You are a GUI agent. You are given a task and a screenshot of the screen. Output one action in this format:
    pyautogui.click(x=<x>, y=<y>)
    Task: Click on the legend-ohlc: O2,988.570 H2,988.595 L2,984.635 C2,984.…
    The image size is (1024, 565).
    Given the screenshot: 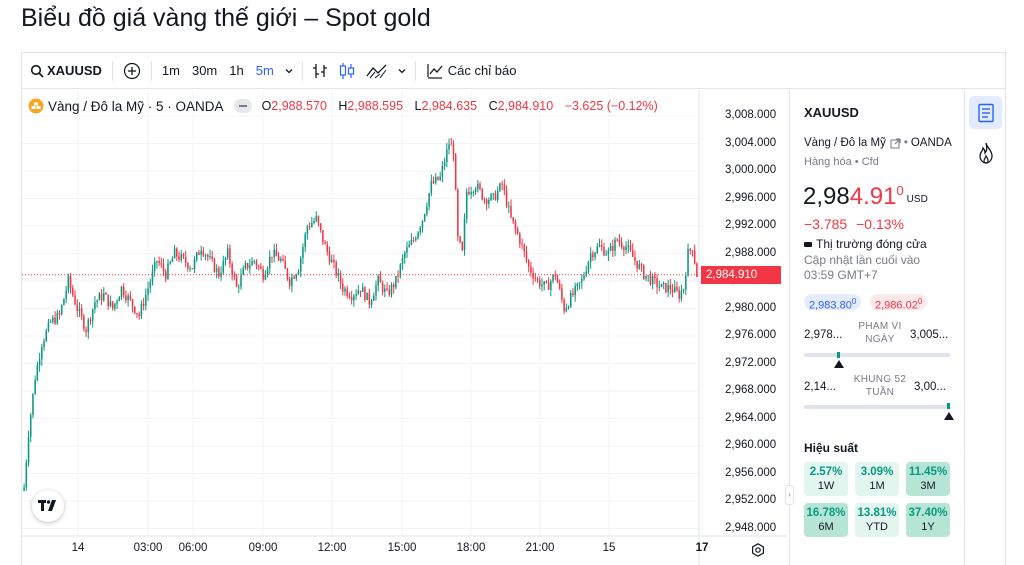 What is the action you would take?
    pyautogui.click(x=462, y=106)
    